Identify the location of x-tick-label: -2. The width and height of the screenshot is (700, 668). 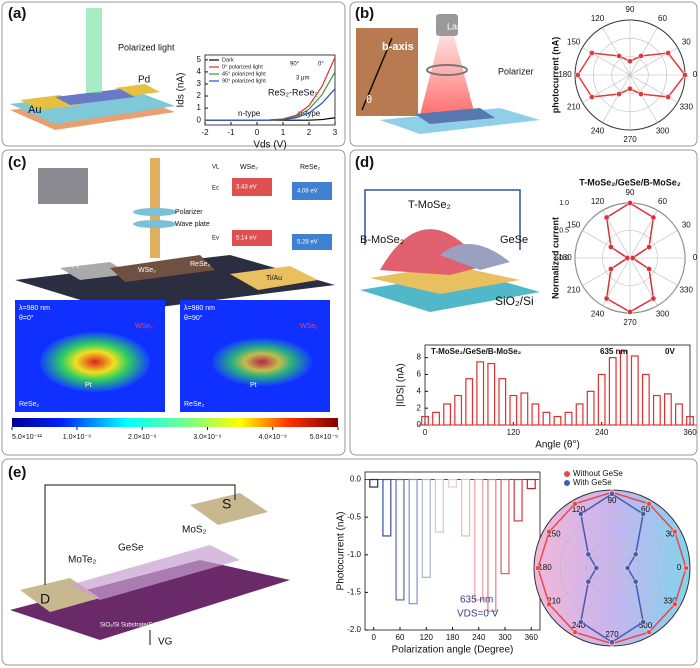
(205, 132).